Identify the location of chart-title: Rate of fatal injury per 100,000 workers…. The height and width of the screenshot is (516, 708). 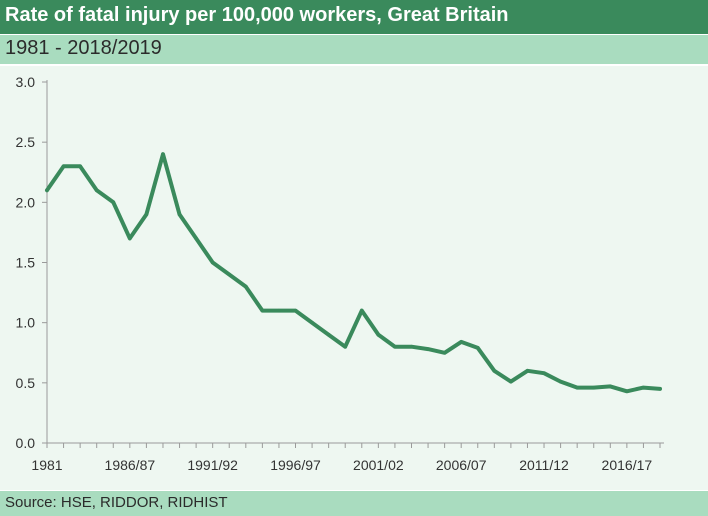
(257, 15).